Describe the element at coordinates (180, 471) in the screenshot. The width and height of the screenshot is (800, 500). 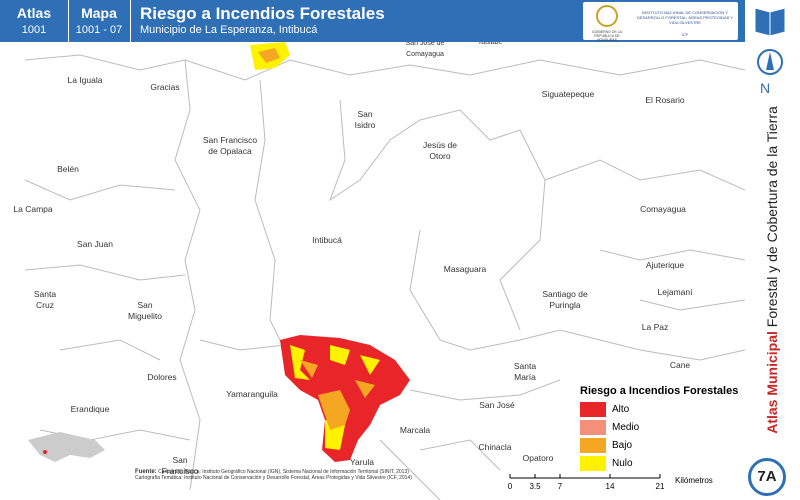
I see `place-label: Francisco` at that location.